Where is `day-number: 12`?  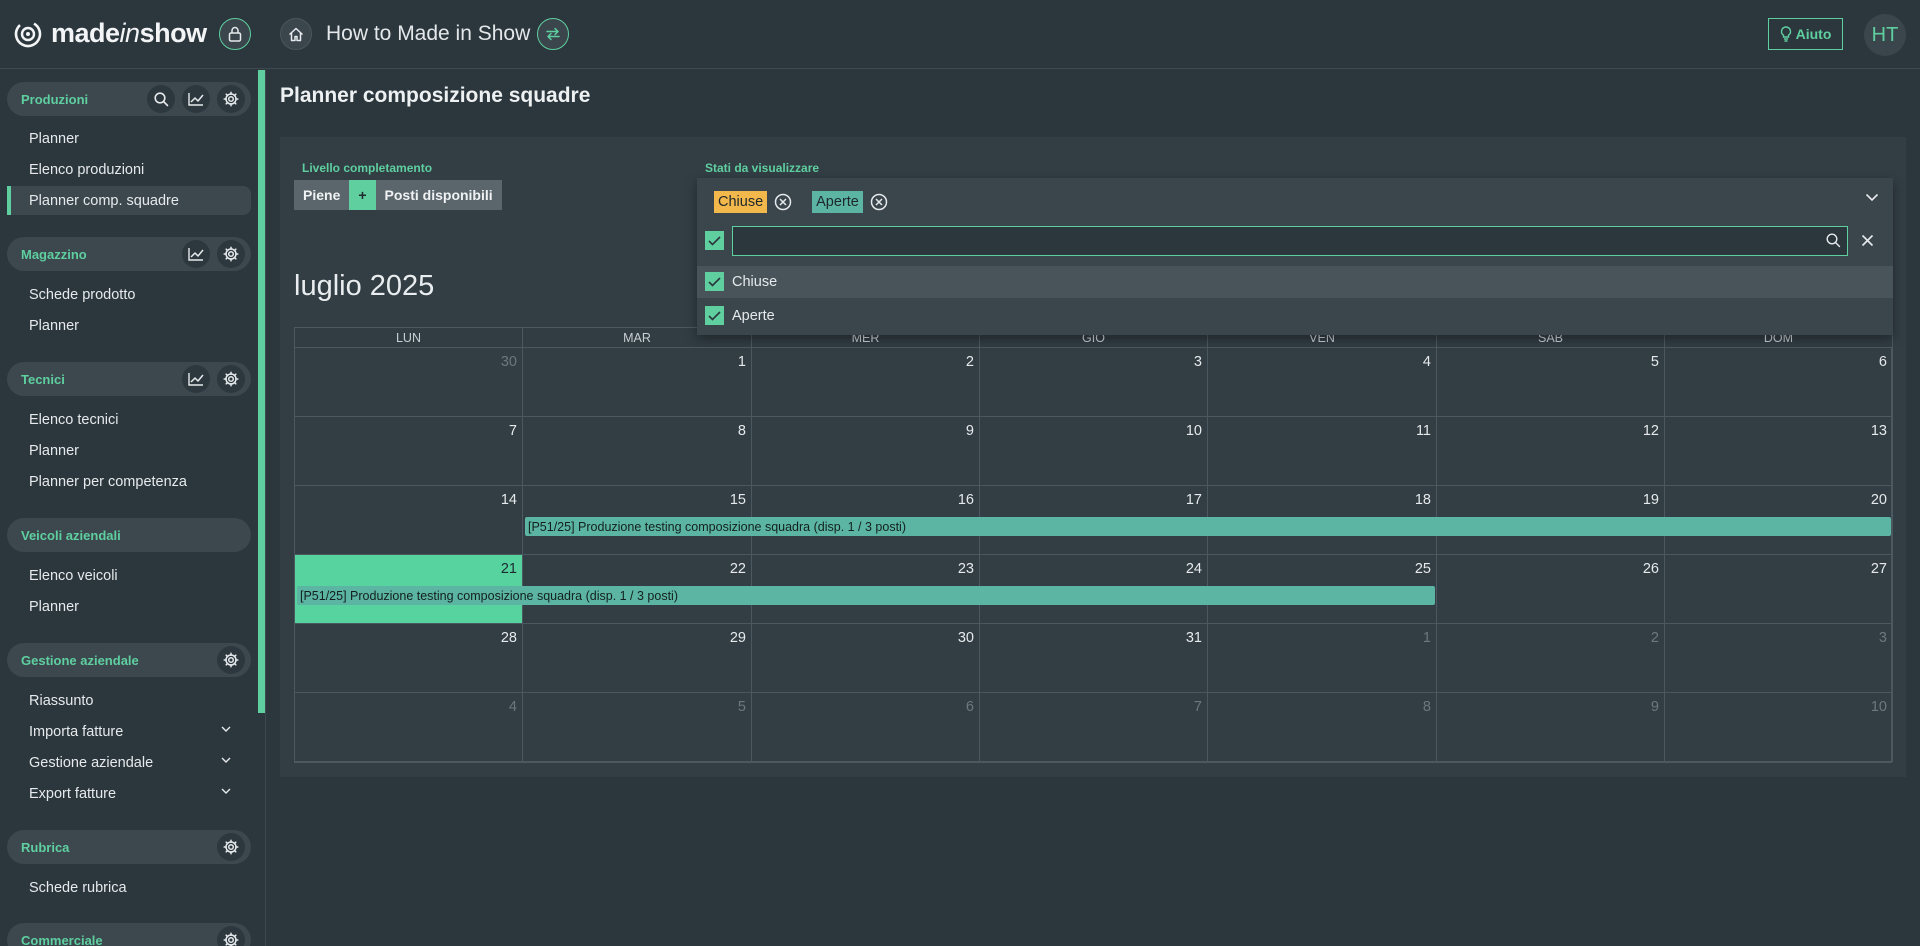
day-number: 12 is located at coordinates (1650, 431).